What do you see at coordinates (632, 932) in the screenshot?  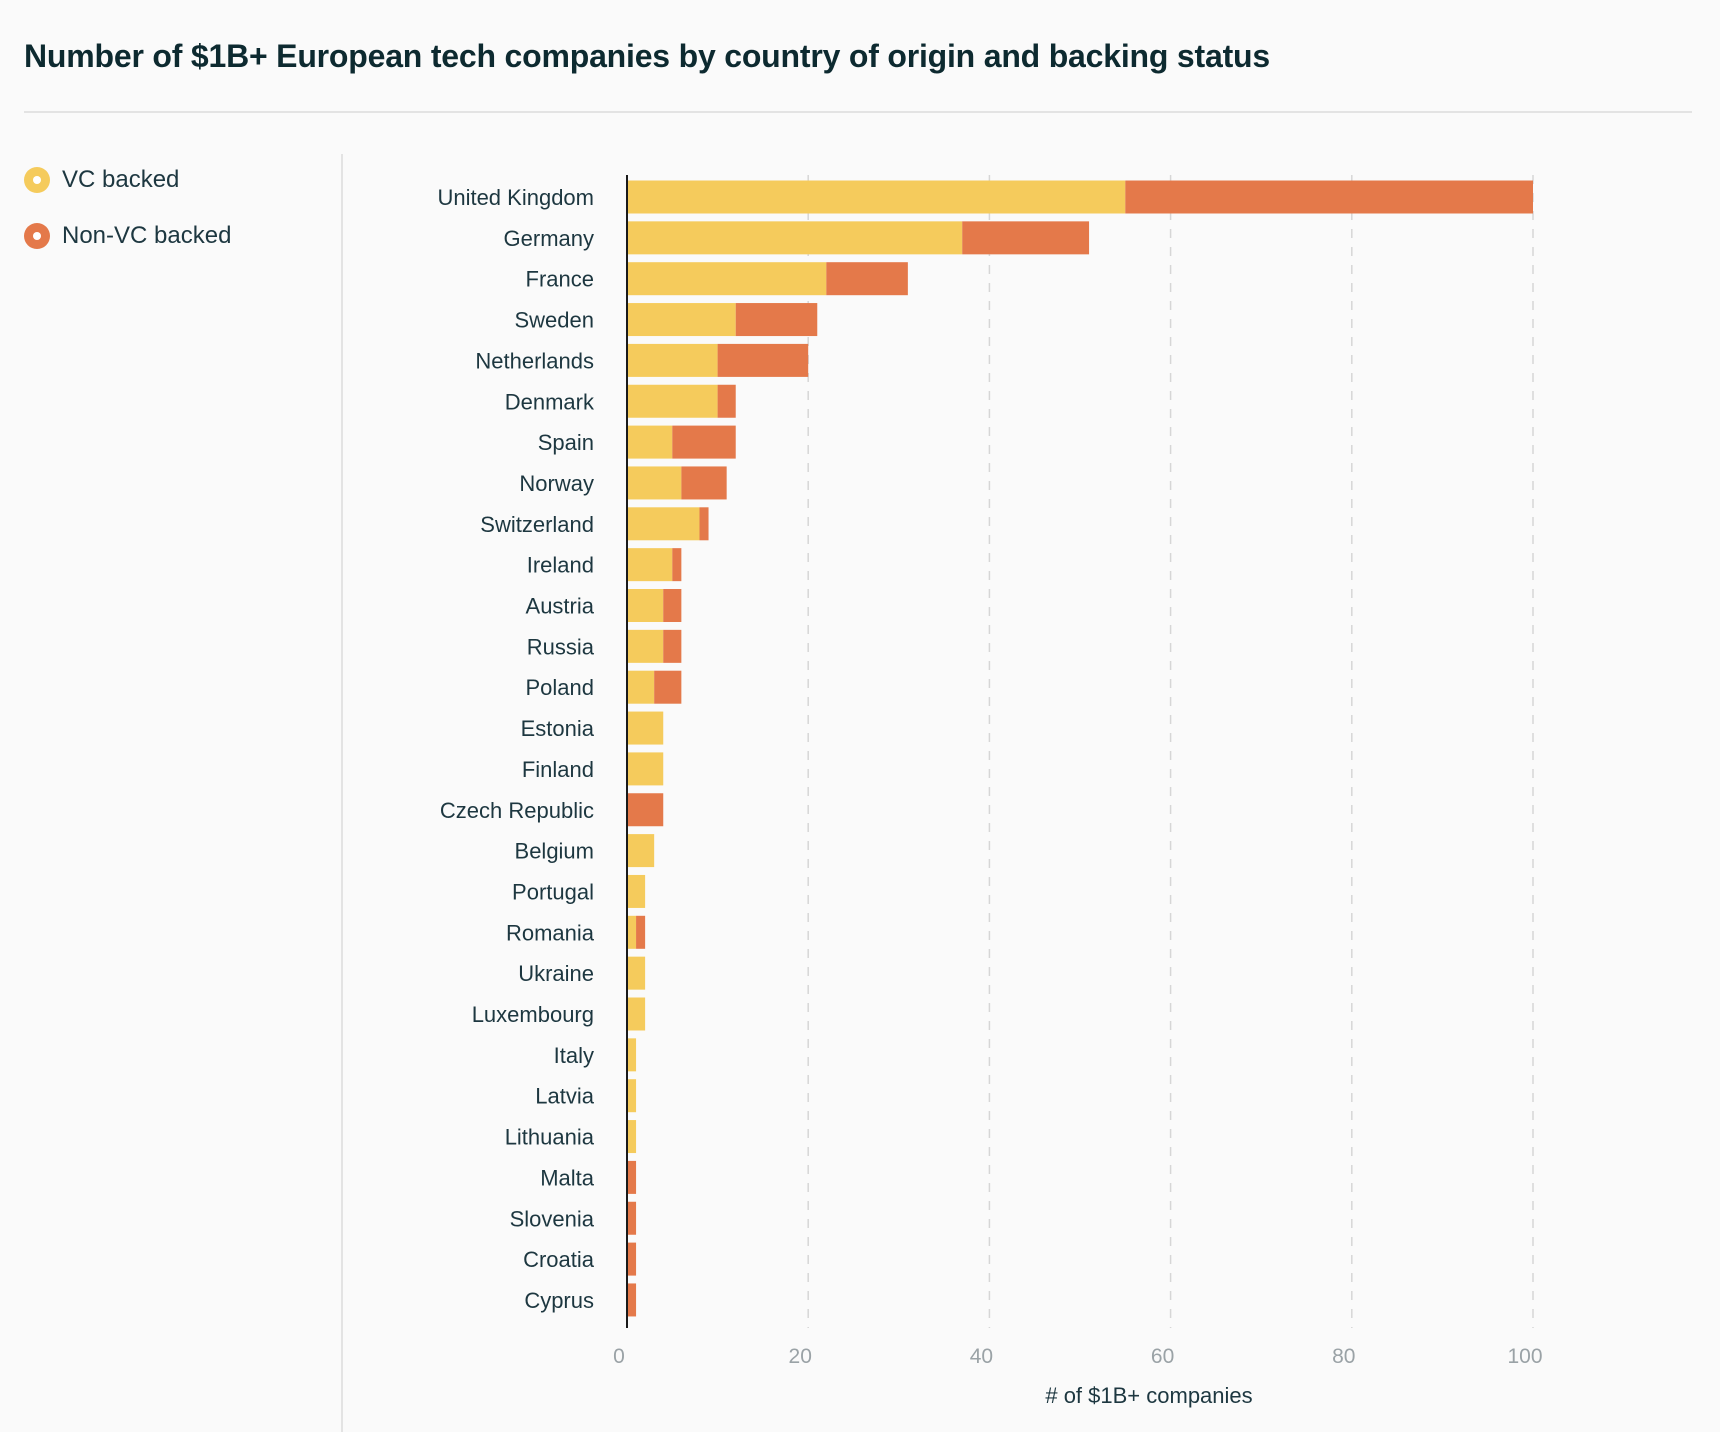 I see `bar-romania-vc-backed` at bounding box center [632, 932].